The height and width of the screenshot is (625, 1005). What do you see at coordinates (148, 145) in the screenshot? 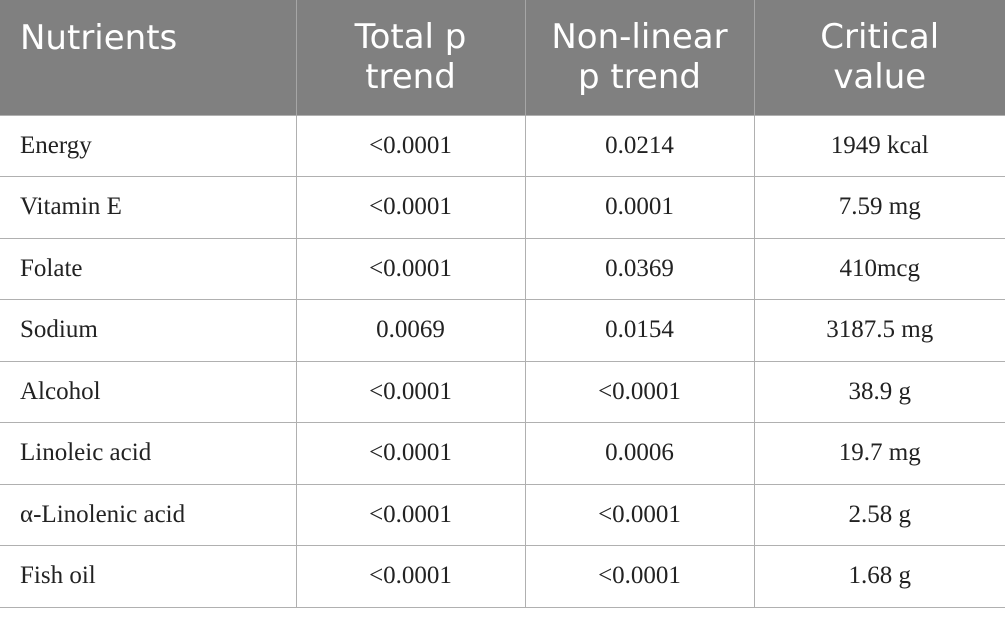
I see `nutrient-cell: Energy` at bounding box center [148, 145].